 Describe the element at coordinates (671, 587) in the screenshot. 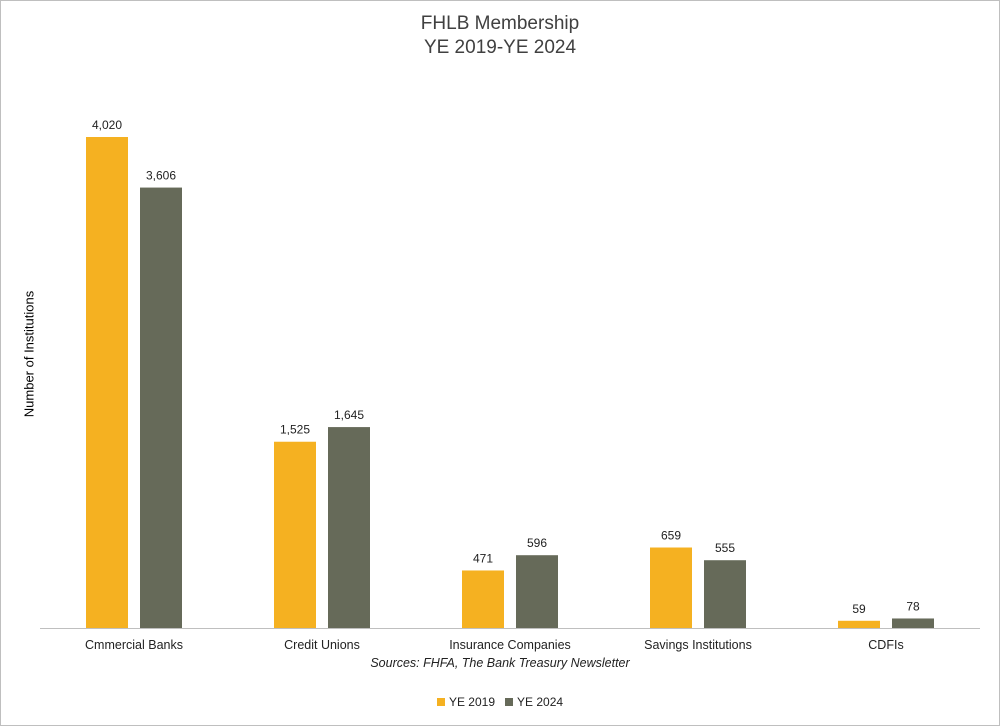

I see `bar-savings-institutions-ye-2019` at that location.